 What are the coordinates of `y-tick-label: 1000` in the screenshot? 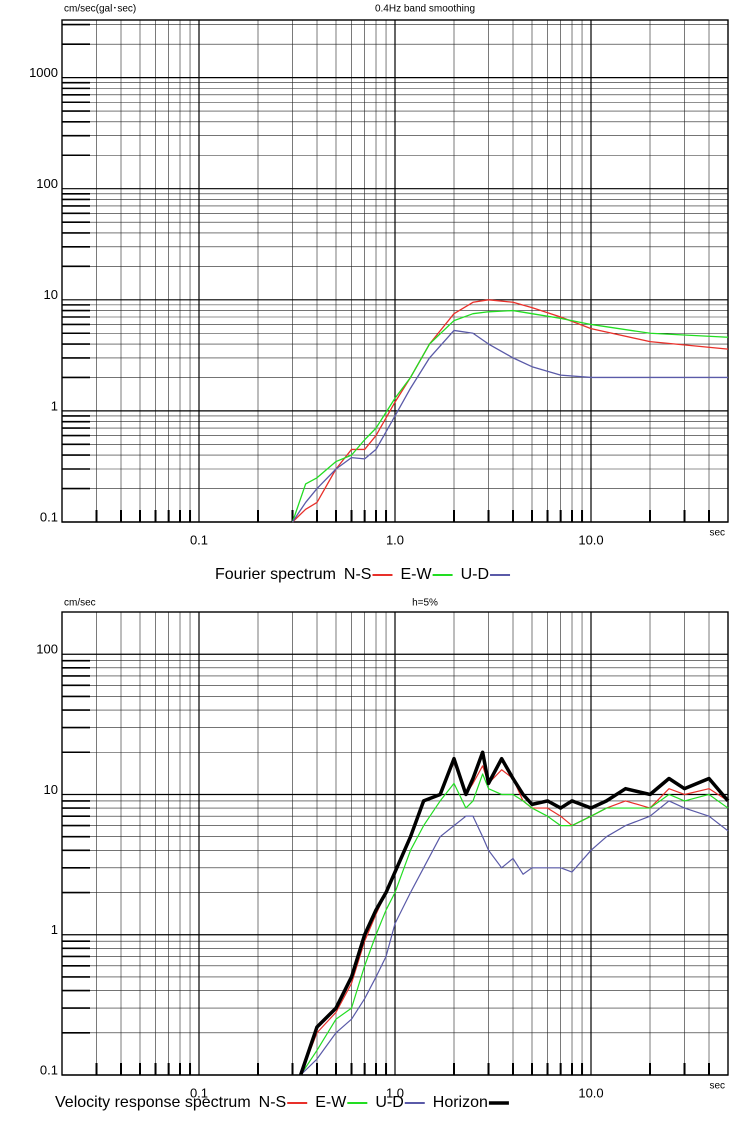 It's located at (43, 72).